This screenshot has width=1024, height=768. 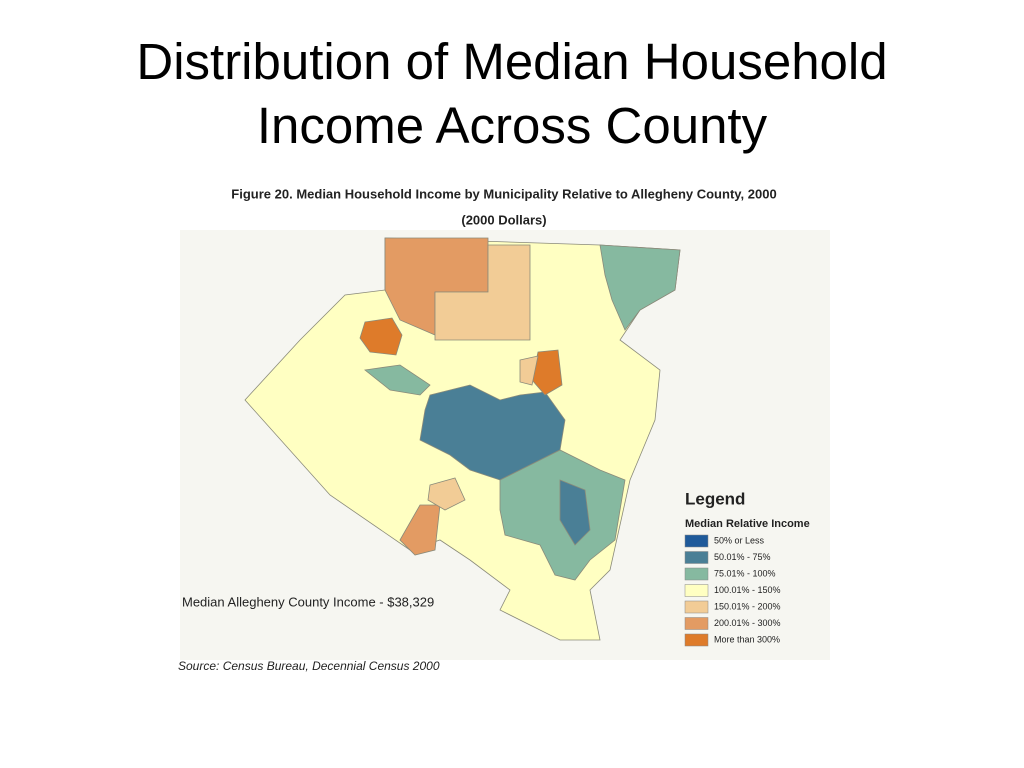 What do you see at coordinates (503, 219) in the screenshot?
I see `figure-subtitle: (2000 Dollars)` at bounding box center [503, 219].